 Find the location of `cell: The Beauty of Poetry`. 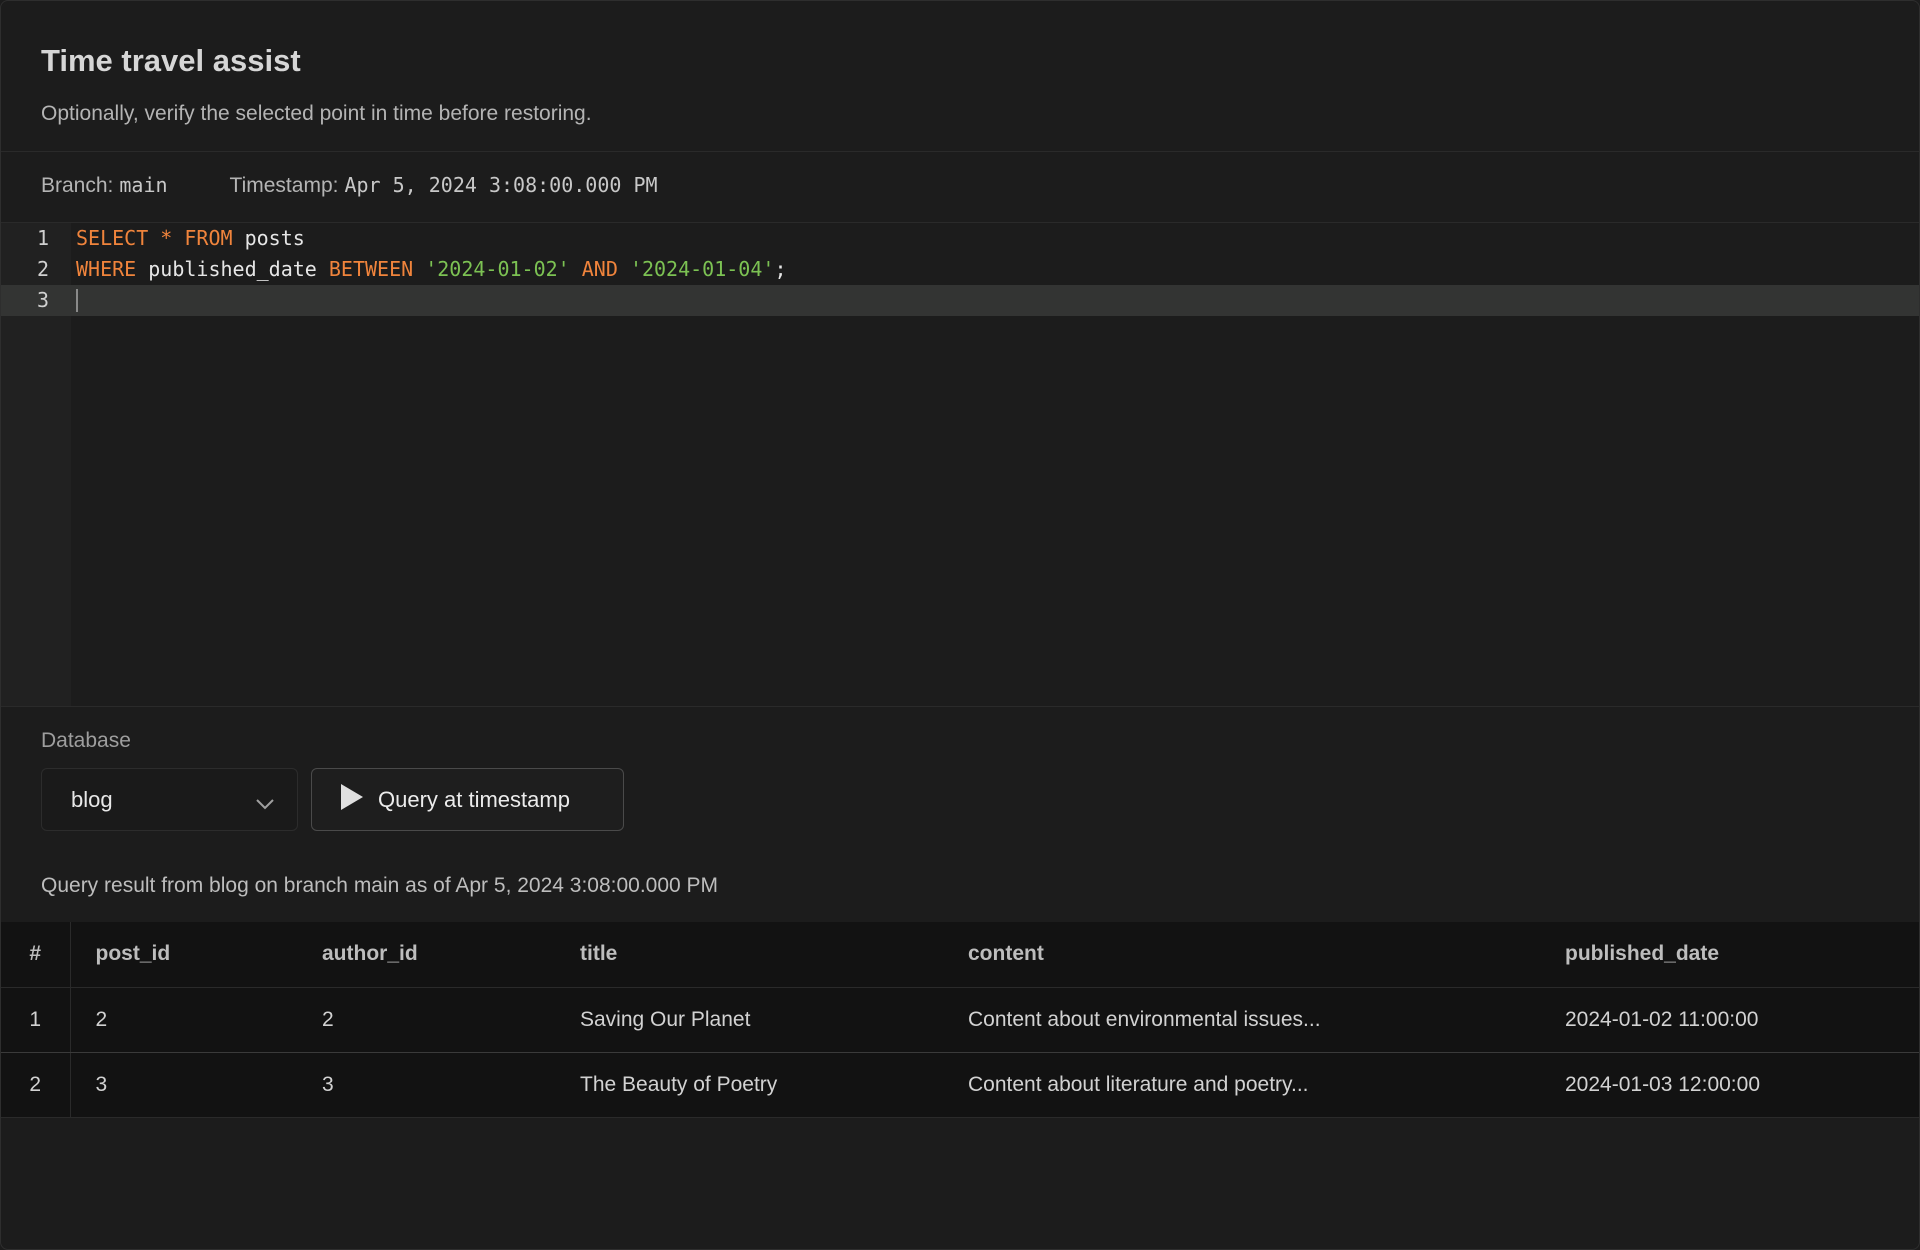

cell: The Beauty of Poetry is located at coordinates (774, 1085).